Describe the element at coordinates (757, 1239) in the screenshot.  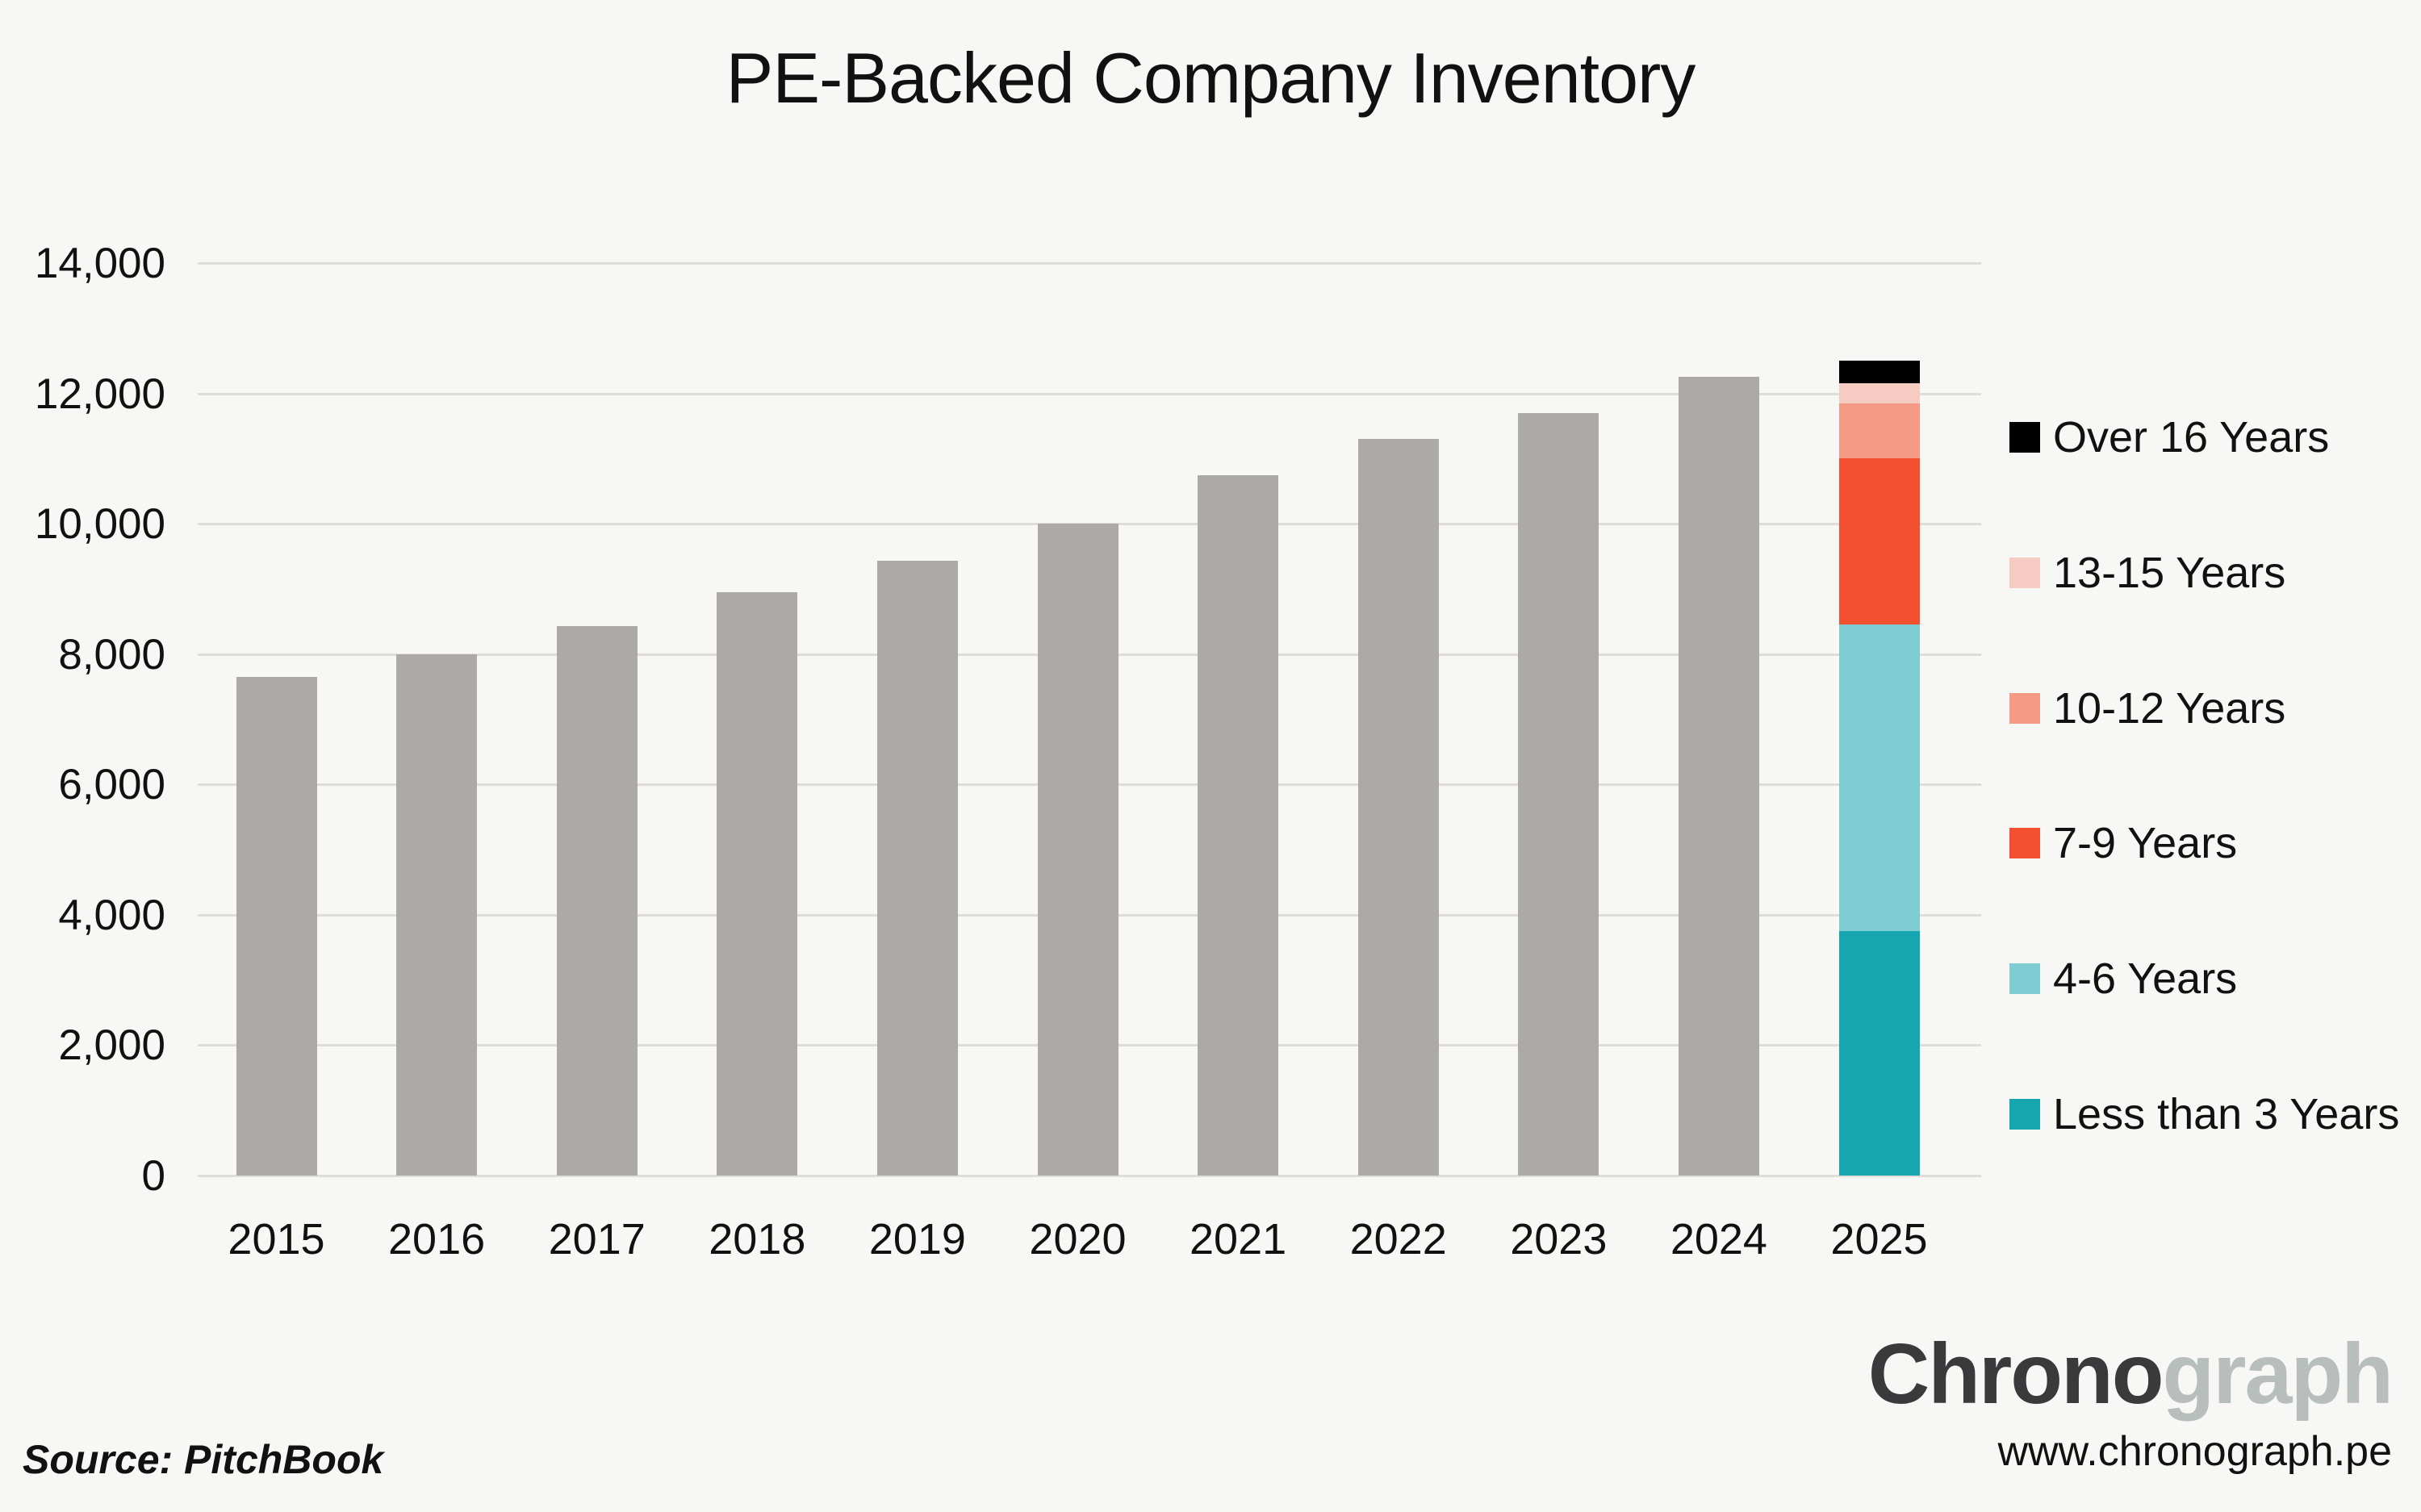
I see `x-axis-label-2018: 2018` at that location.